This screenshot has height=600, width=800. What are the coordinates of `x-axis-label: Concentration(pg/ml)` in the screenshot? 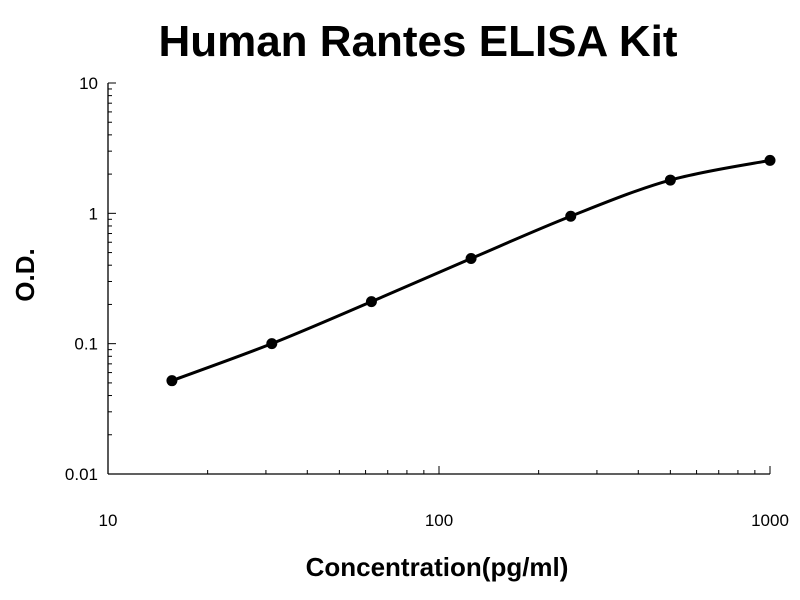 It's located at (437, 567).